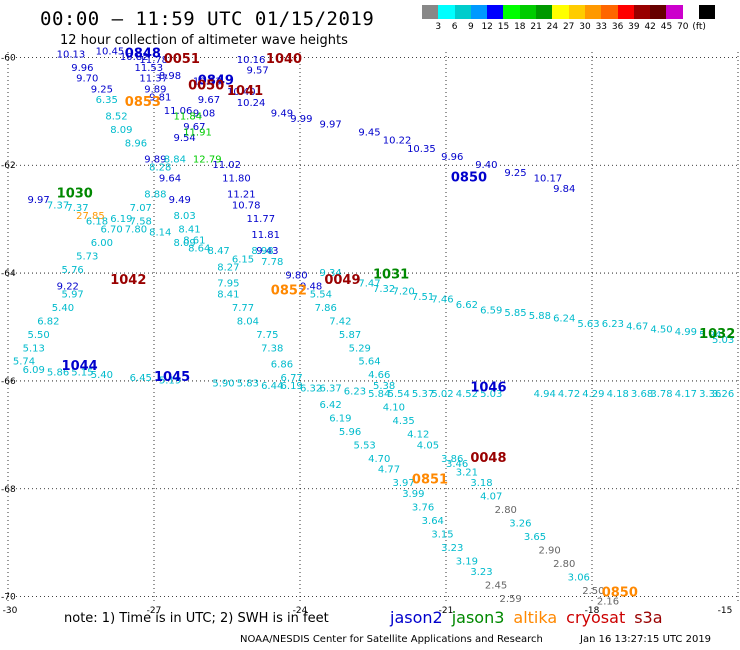 The image size is (740, 650). I want to click on swh-value: 6.44, so click(272, 386).